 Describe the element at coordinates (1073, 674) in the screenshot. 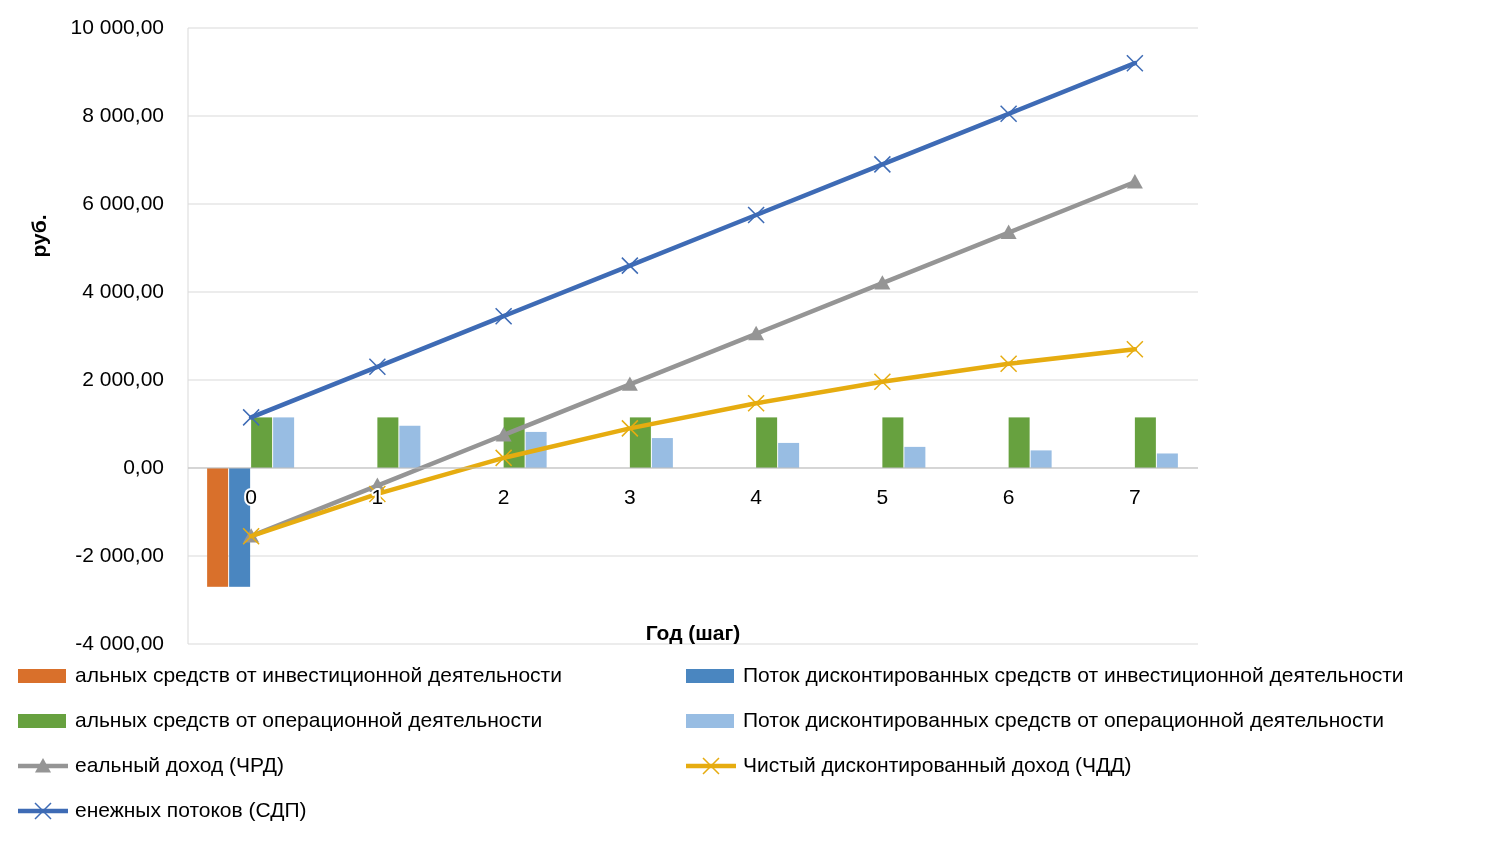

I see `legend-label: Поток дисконтированных средств от инвестиционной деятельности` at that location.